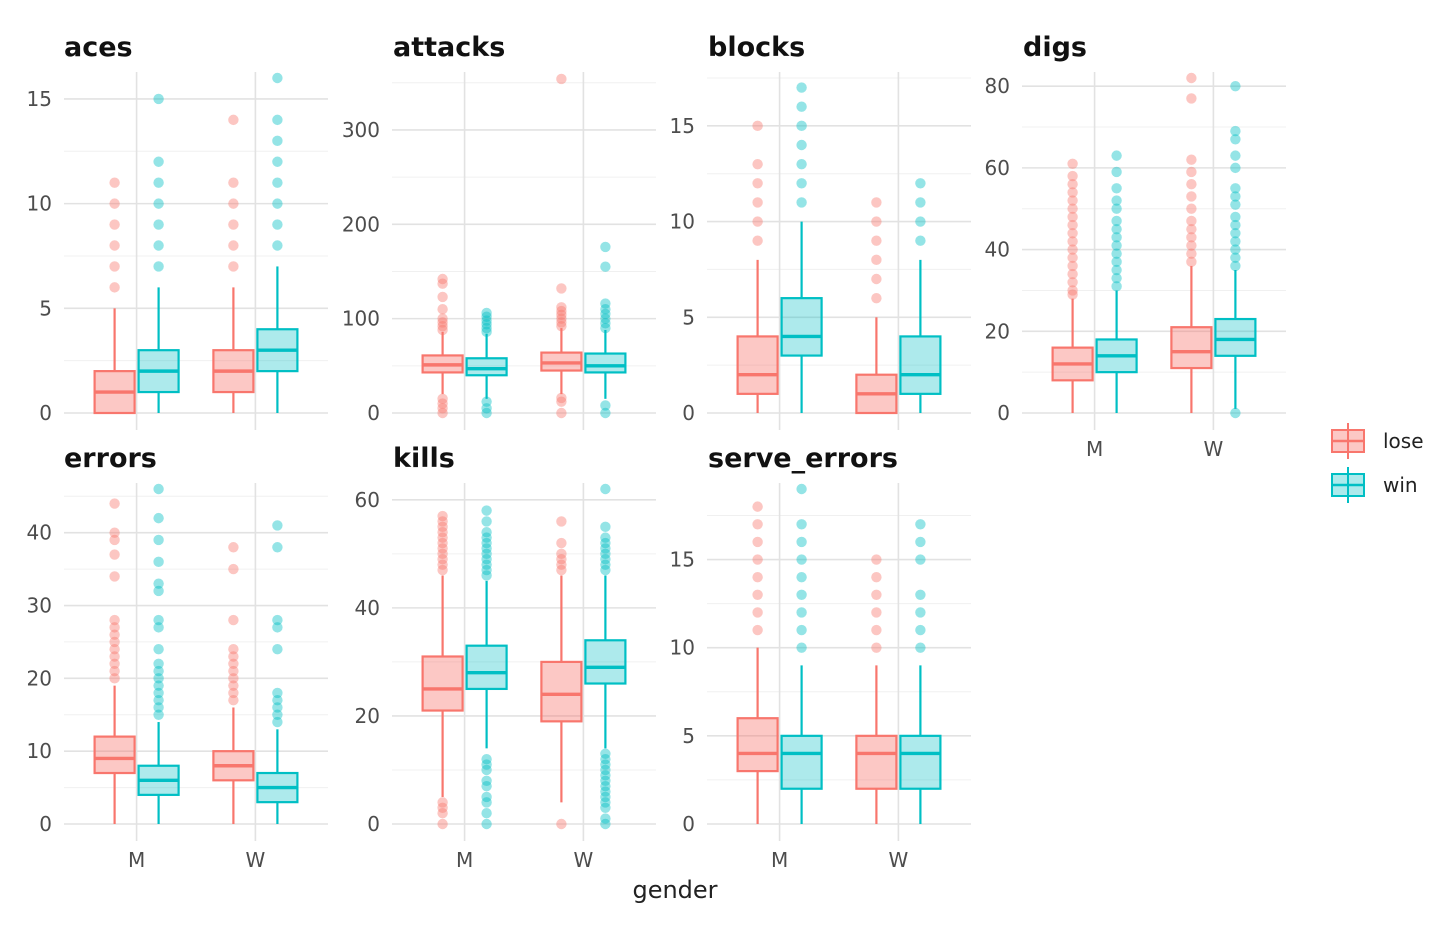  I want to click on panel-blocks: blocks 0 5 10 15, so click(820, 231).